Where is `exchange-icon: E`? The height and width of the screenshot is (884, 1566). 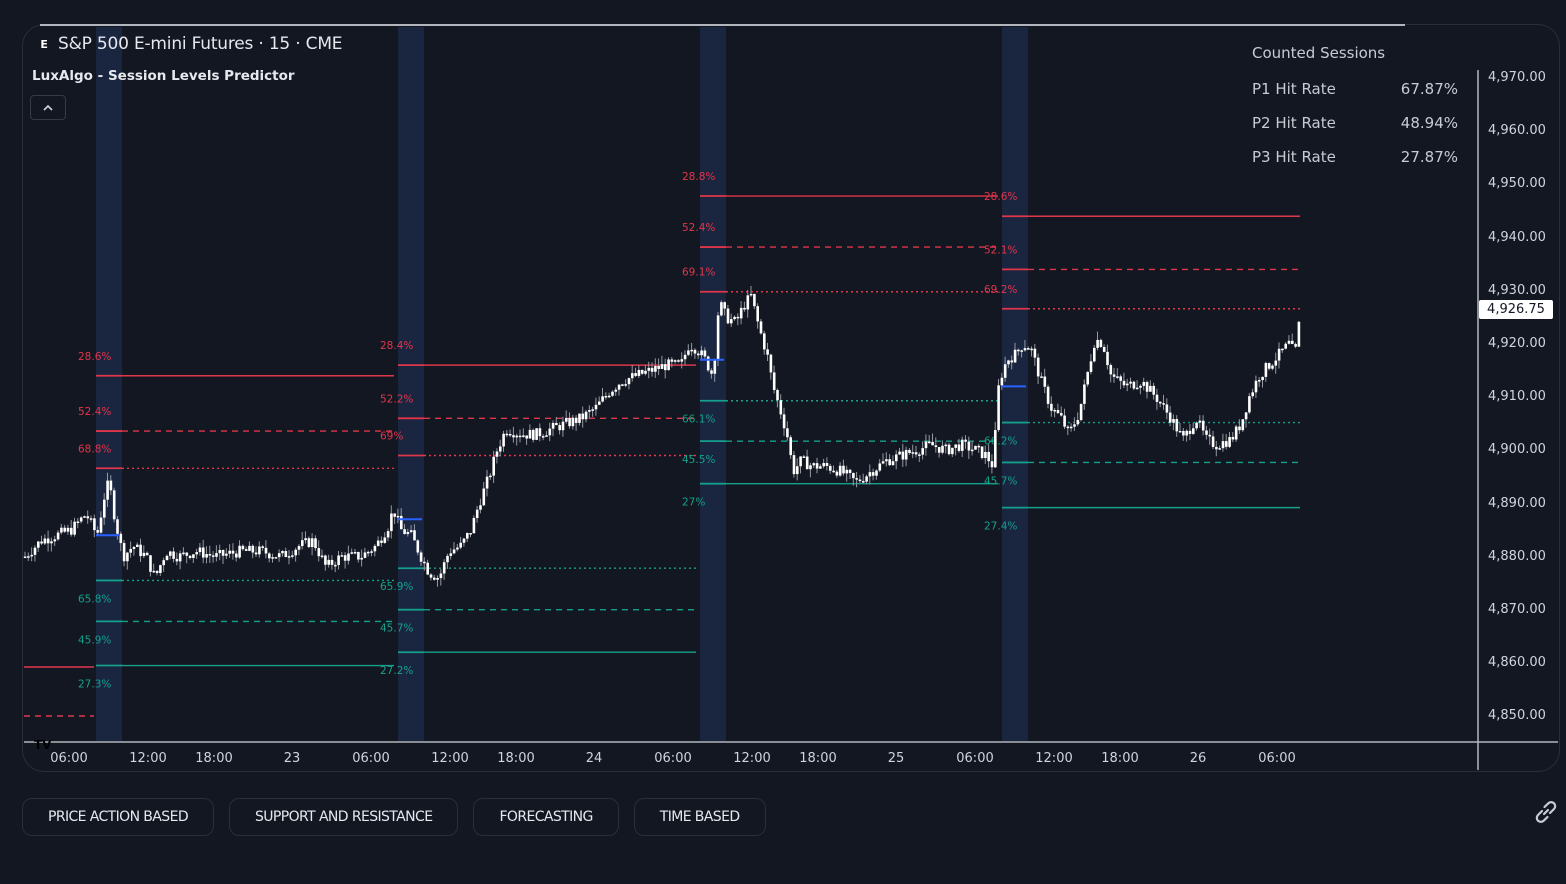
exchange-icon: E is located at coordinates (44, 44).